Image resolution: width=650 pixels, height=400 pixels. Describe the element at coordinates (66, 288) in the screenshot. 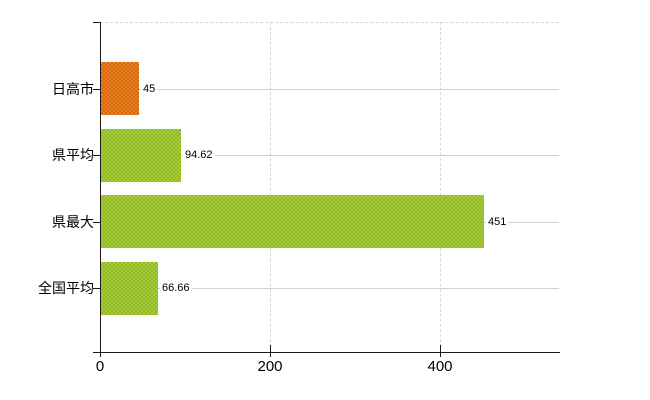

I see `category-label: 全国平均` at that location.